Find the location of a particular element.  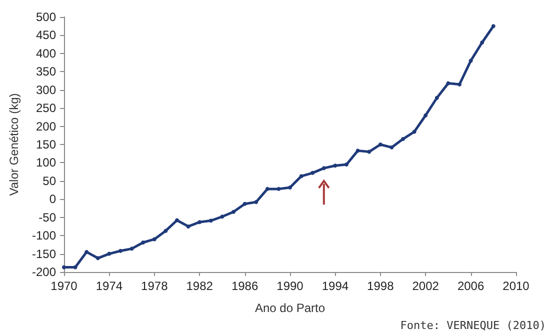

y-tick-label: -100 is located at coordinates (44, 235).